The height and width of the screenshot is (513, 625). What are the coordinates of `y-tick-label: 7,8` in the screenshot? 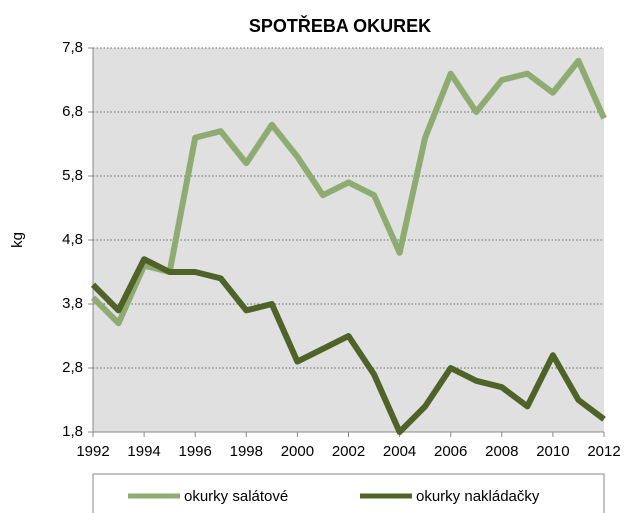 It's located at (72, 47).